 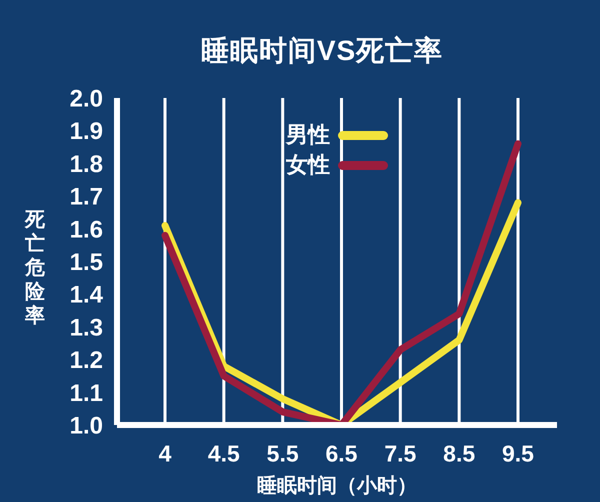 I want to click on x-tick-label: 9.5, so click(x=518, y=453).